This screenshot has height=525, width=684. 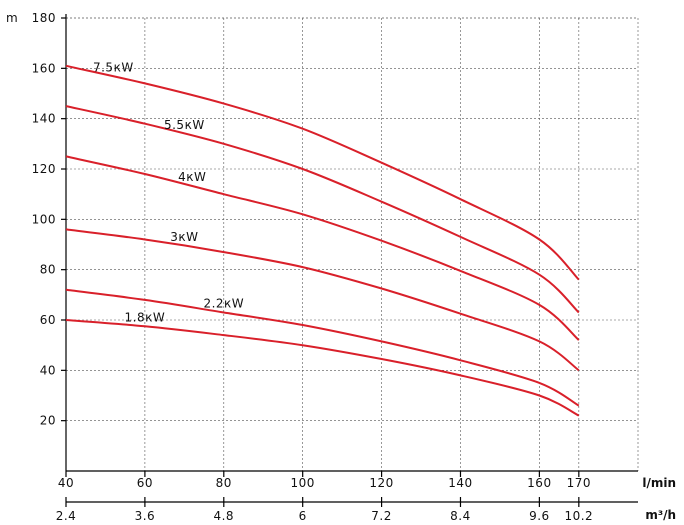 I want to click on y-tick-label: 180, so click(x=44, y=18).